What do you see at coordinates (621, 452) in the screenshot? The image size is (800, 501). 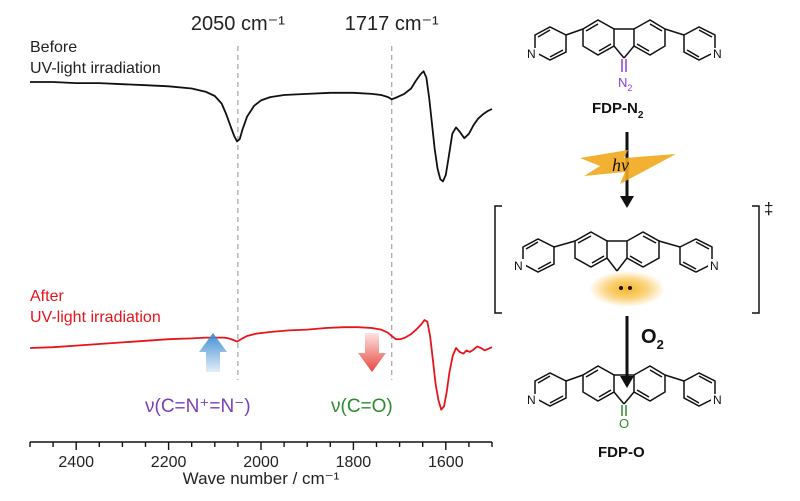 I see `compound-label-fdp-o: FDP-O` at bounding box center [621, 452].